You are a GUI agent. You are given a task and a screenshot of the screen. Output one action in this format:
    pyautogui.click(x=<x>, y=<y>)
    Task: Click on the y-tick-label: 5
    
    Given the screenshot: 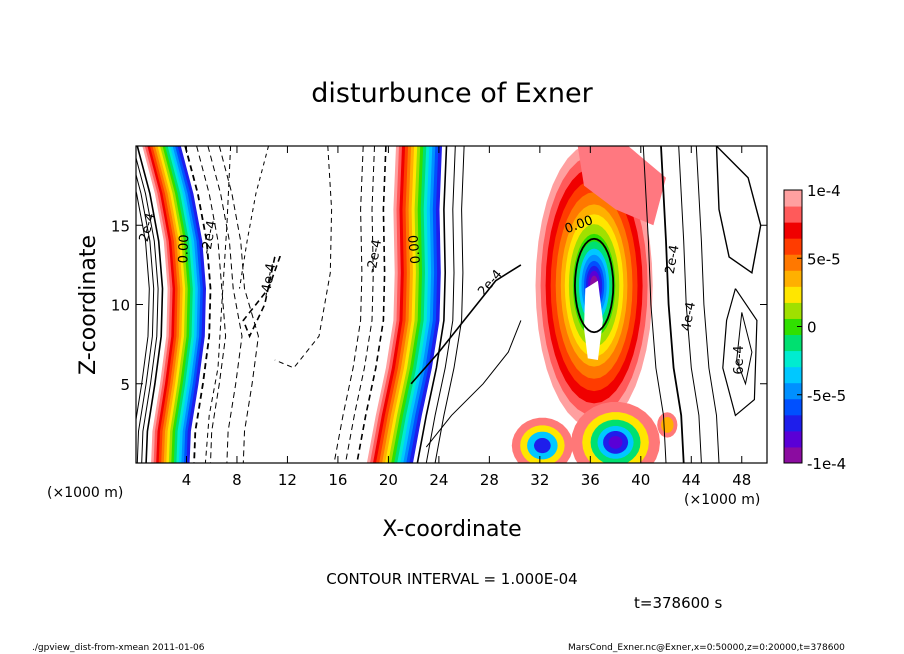 What is the action you would take?
    pyautogui.click(x=125, y=385)
    